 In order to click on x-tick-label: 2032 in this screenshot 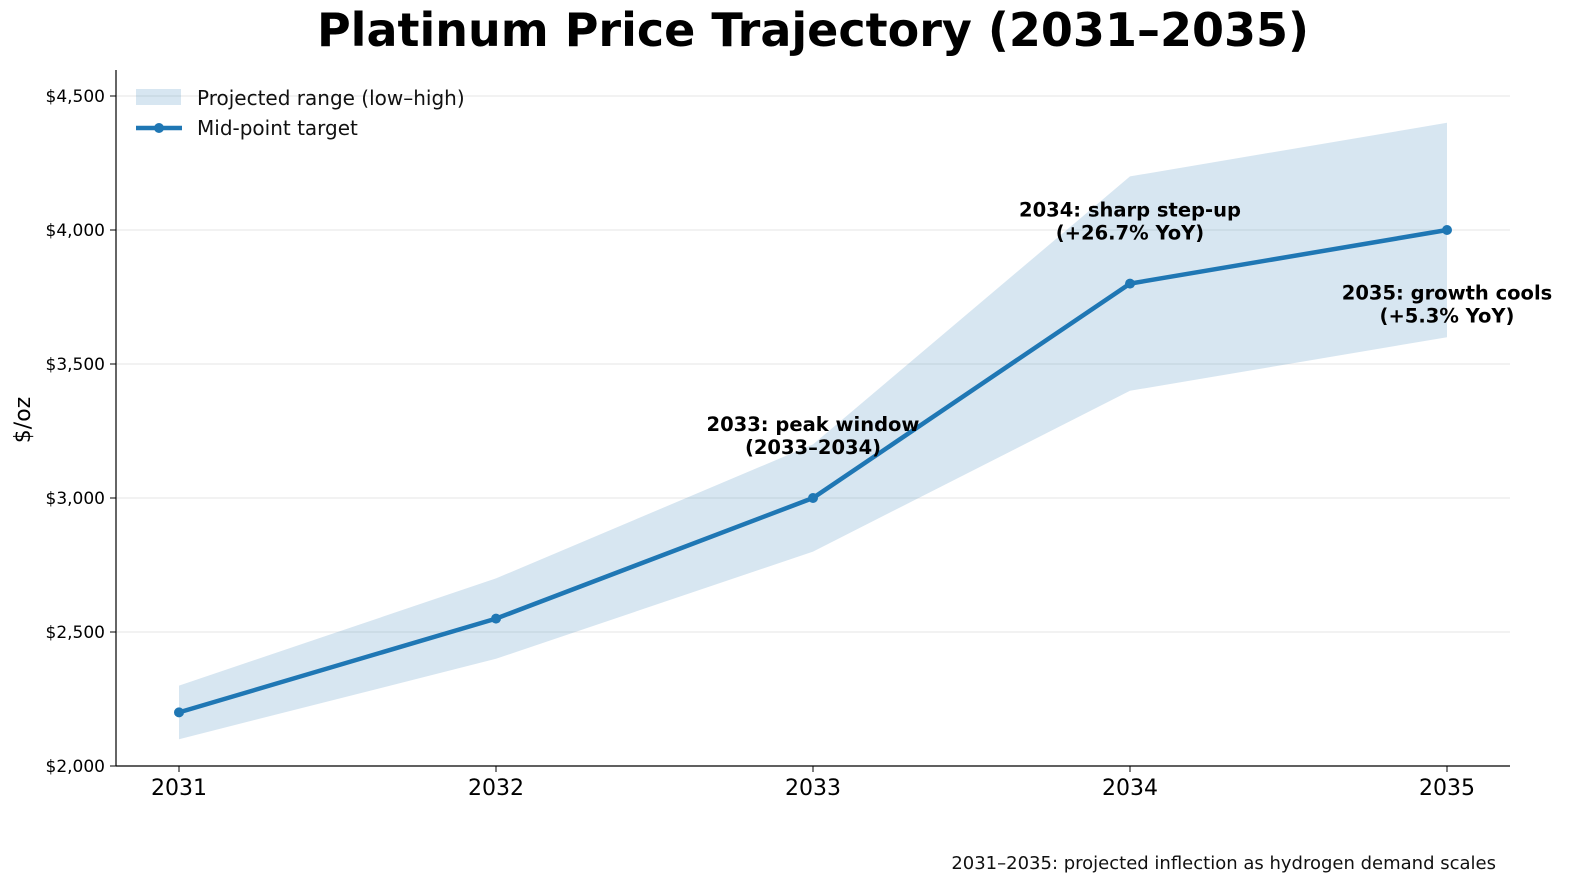, I will do `click(496, 788)`.